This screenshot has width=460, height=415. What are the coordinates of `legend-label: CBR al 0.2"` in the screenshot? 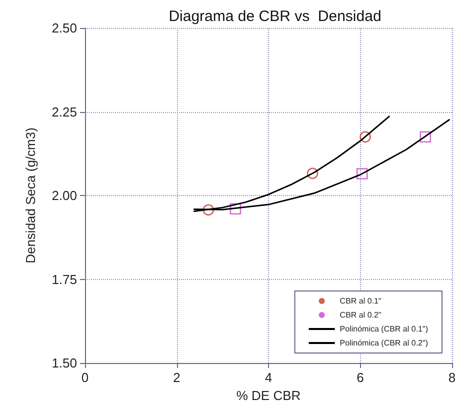 It's located at (361, 315).